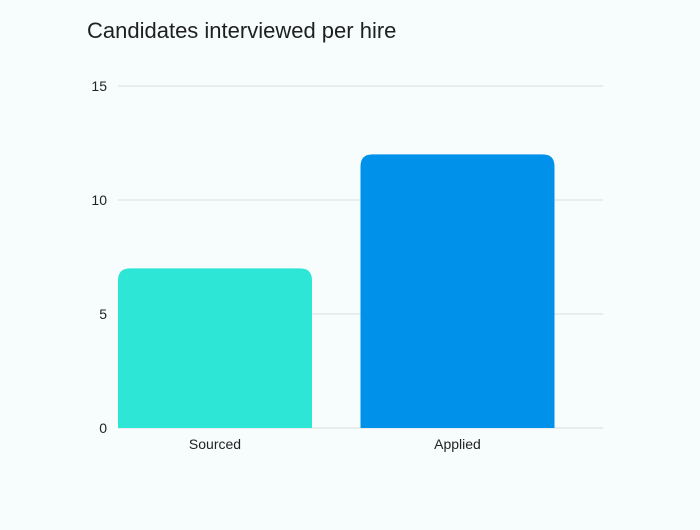 This screenshot has width=700, height=530. I want to click on y-tick-label: 15, so click(99, 86).